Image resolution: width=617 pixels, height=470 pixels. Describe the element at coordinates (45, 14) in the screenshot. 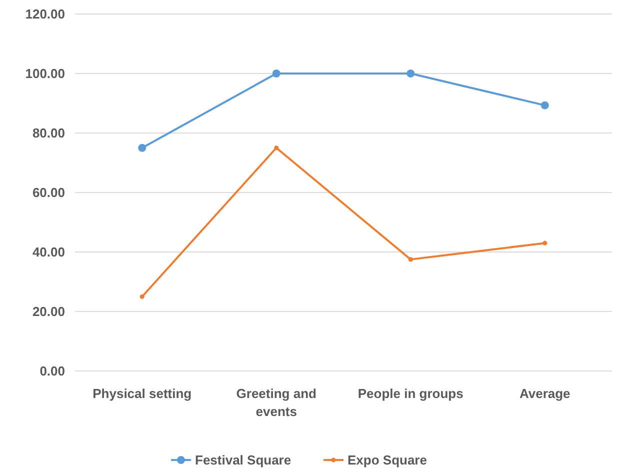

I see `y-tick-label: 120.00` at that location.